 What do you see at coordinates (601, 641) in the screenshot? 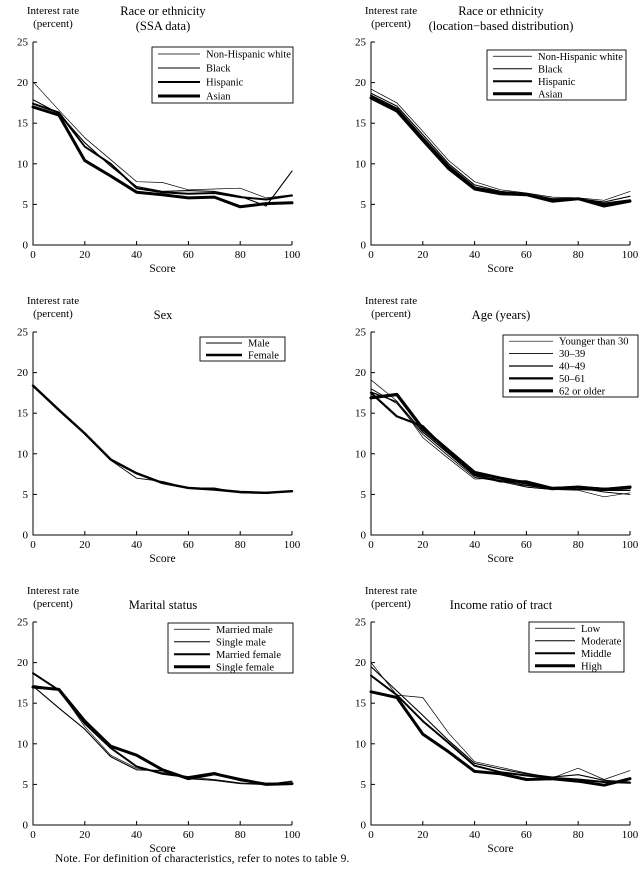
I see `legend-label-moderate: Moderate` at bounding box center [601, 641].